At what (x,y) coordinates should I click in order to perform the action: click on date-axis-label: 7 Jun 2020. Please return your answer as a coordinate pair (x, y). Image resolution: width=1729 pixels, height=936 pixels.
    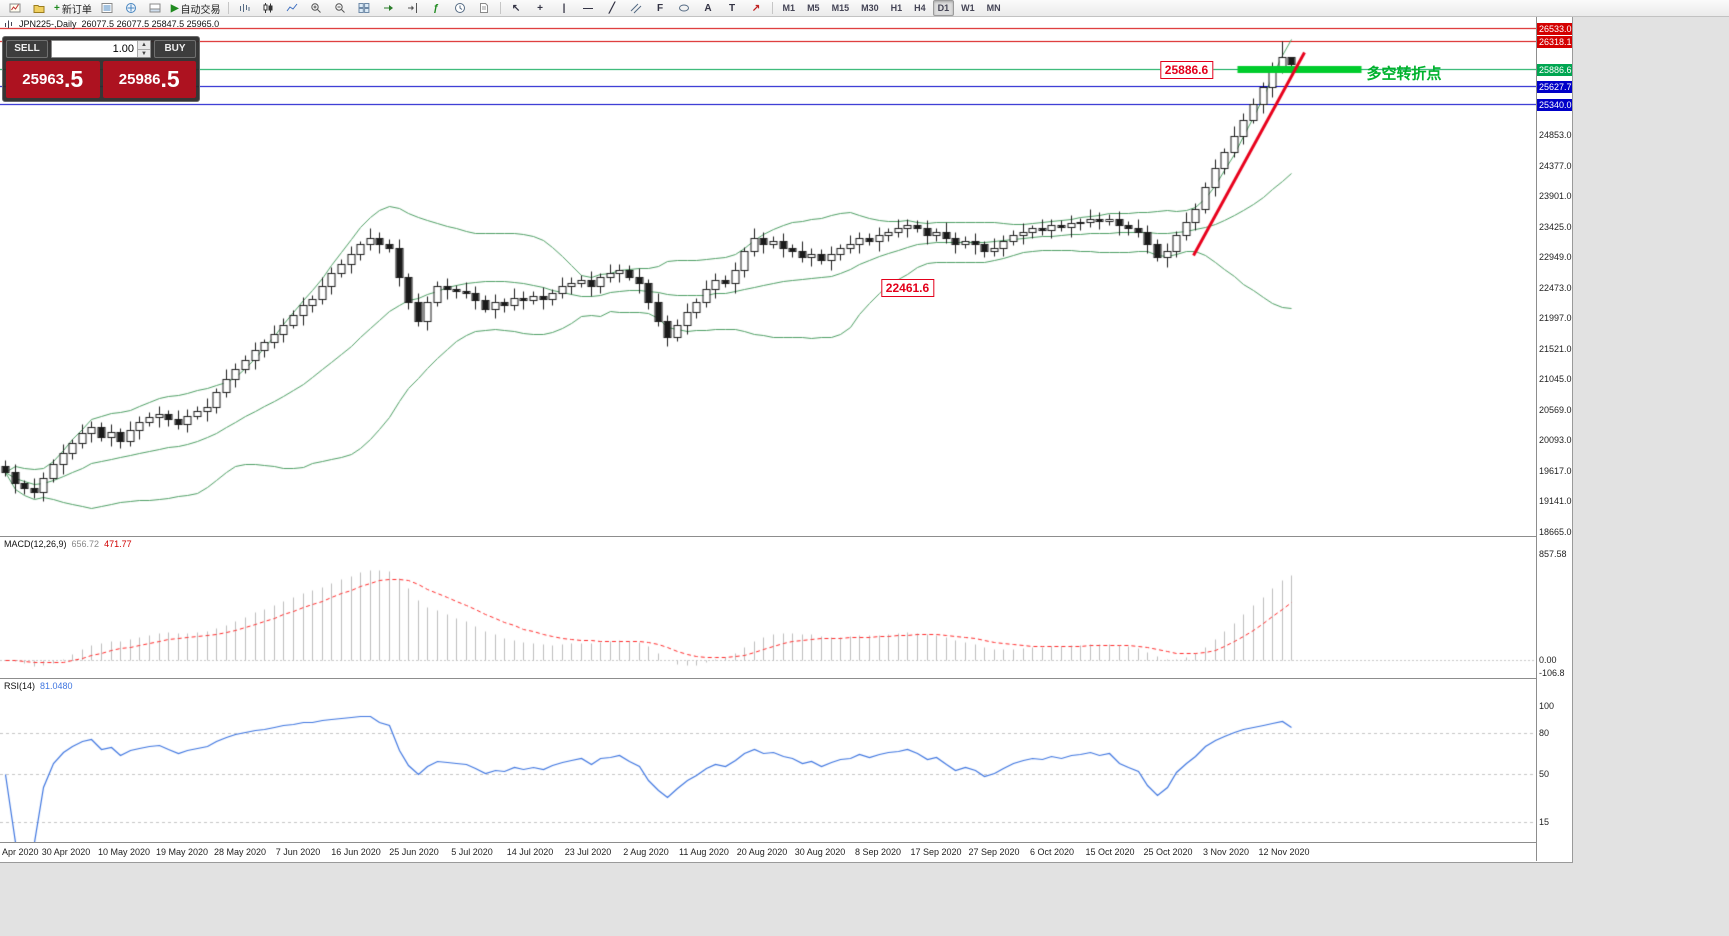
    Looking at the image, I should click on (298, 852).